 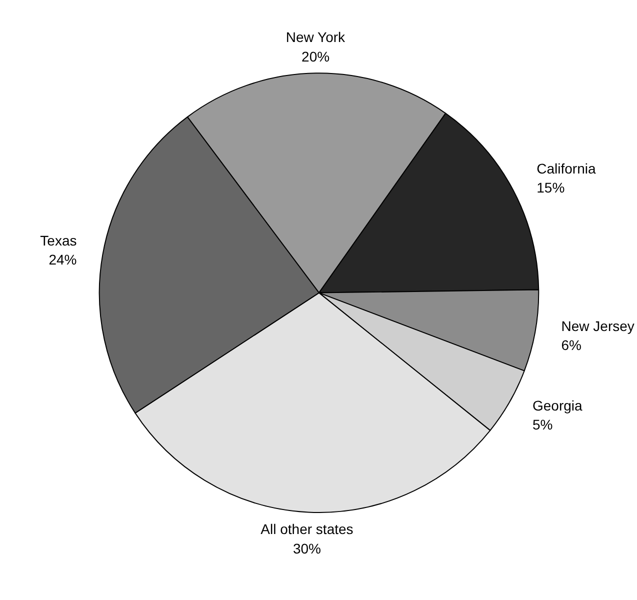 I want to click on slice-label: New York, so click(x=316, y=37).